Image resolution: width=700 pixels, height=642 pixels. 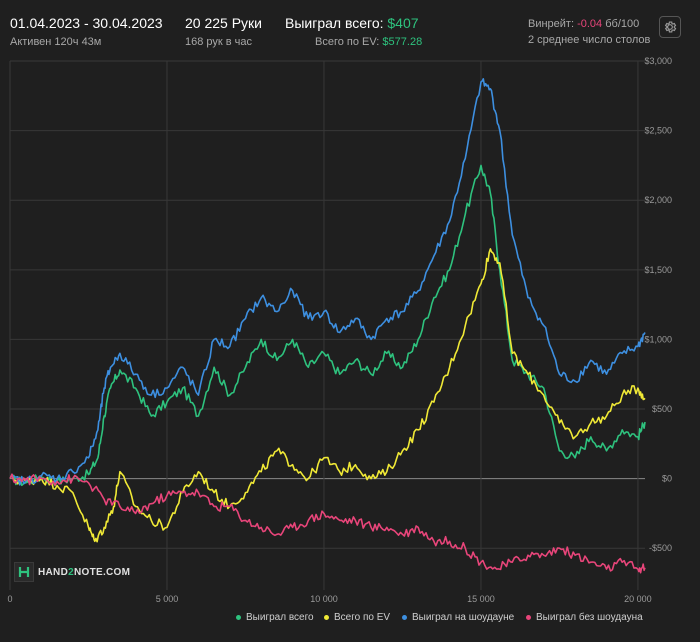 What do you see at coordinates (658, 200) in the screenshot?
I see `y-tick-label: $2,000` at bounding box center [658, 200].